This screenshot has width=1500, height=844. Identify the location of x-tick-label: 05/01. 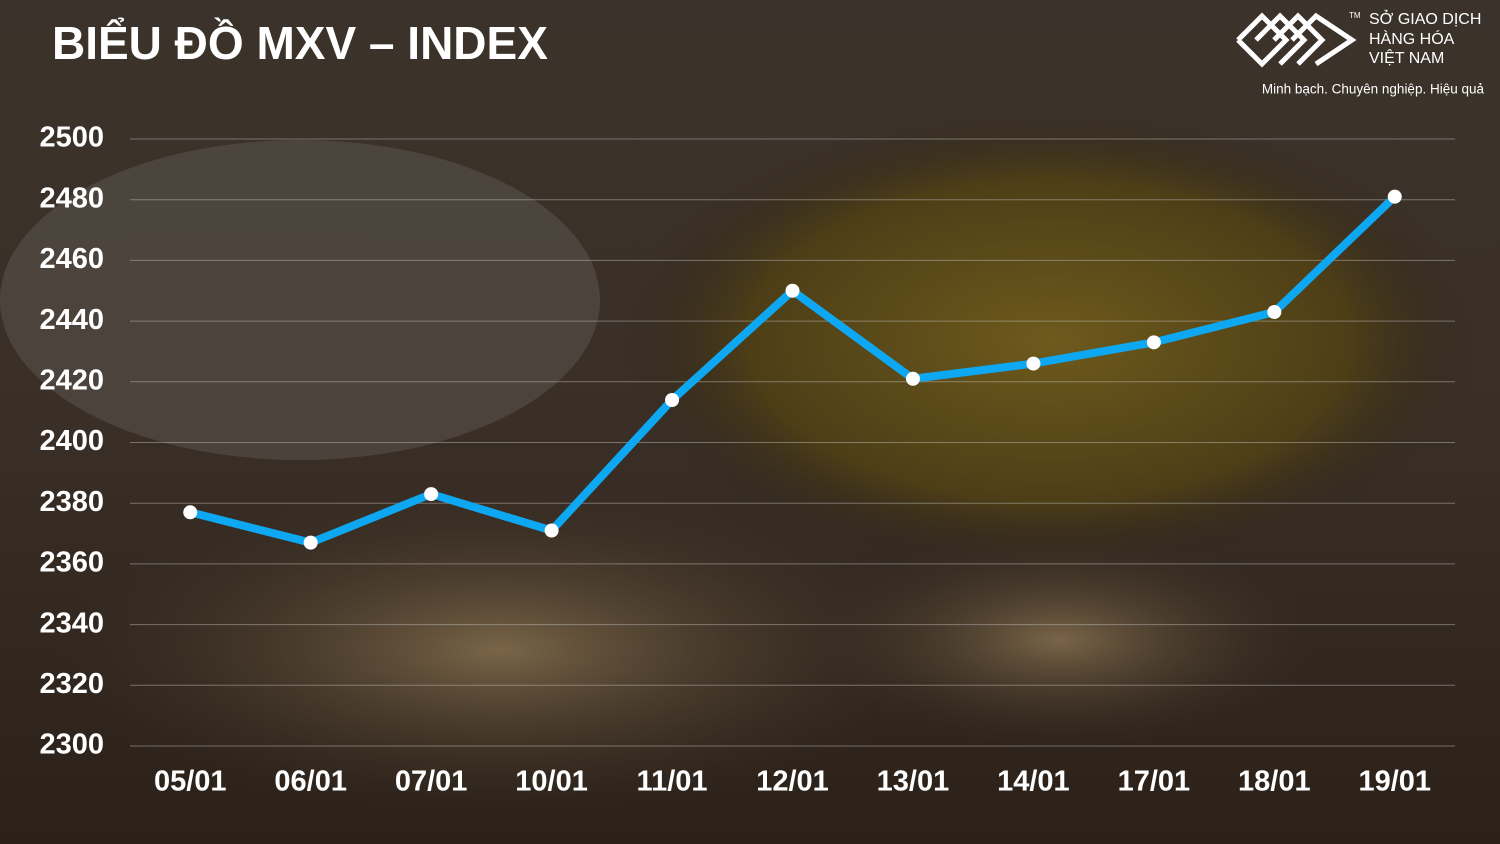
(190, 782).